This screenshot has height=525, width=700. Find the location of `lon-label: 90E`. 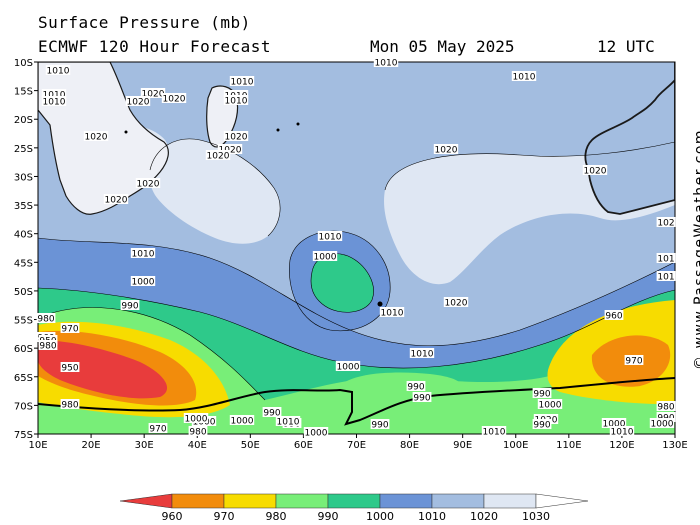

lon-label: 90E is located at coordinates (462, 445).